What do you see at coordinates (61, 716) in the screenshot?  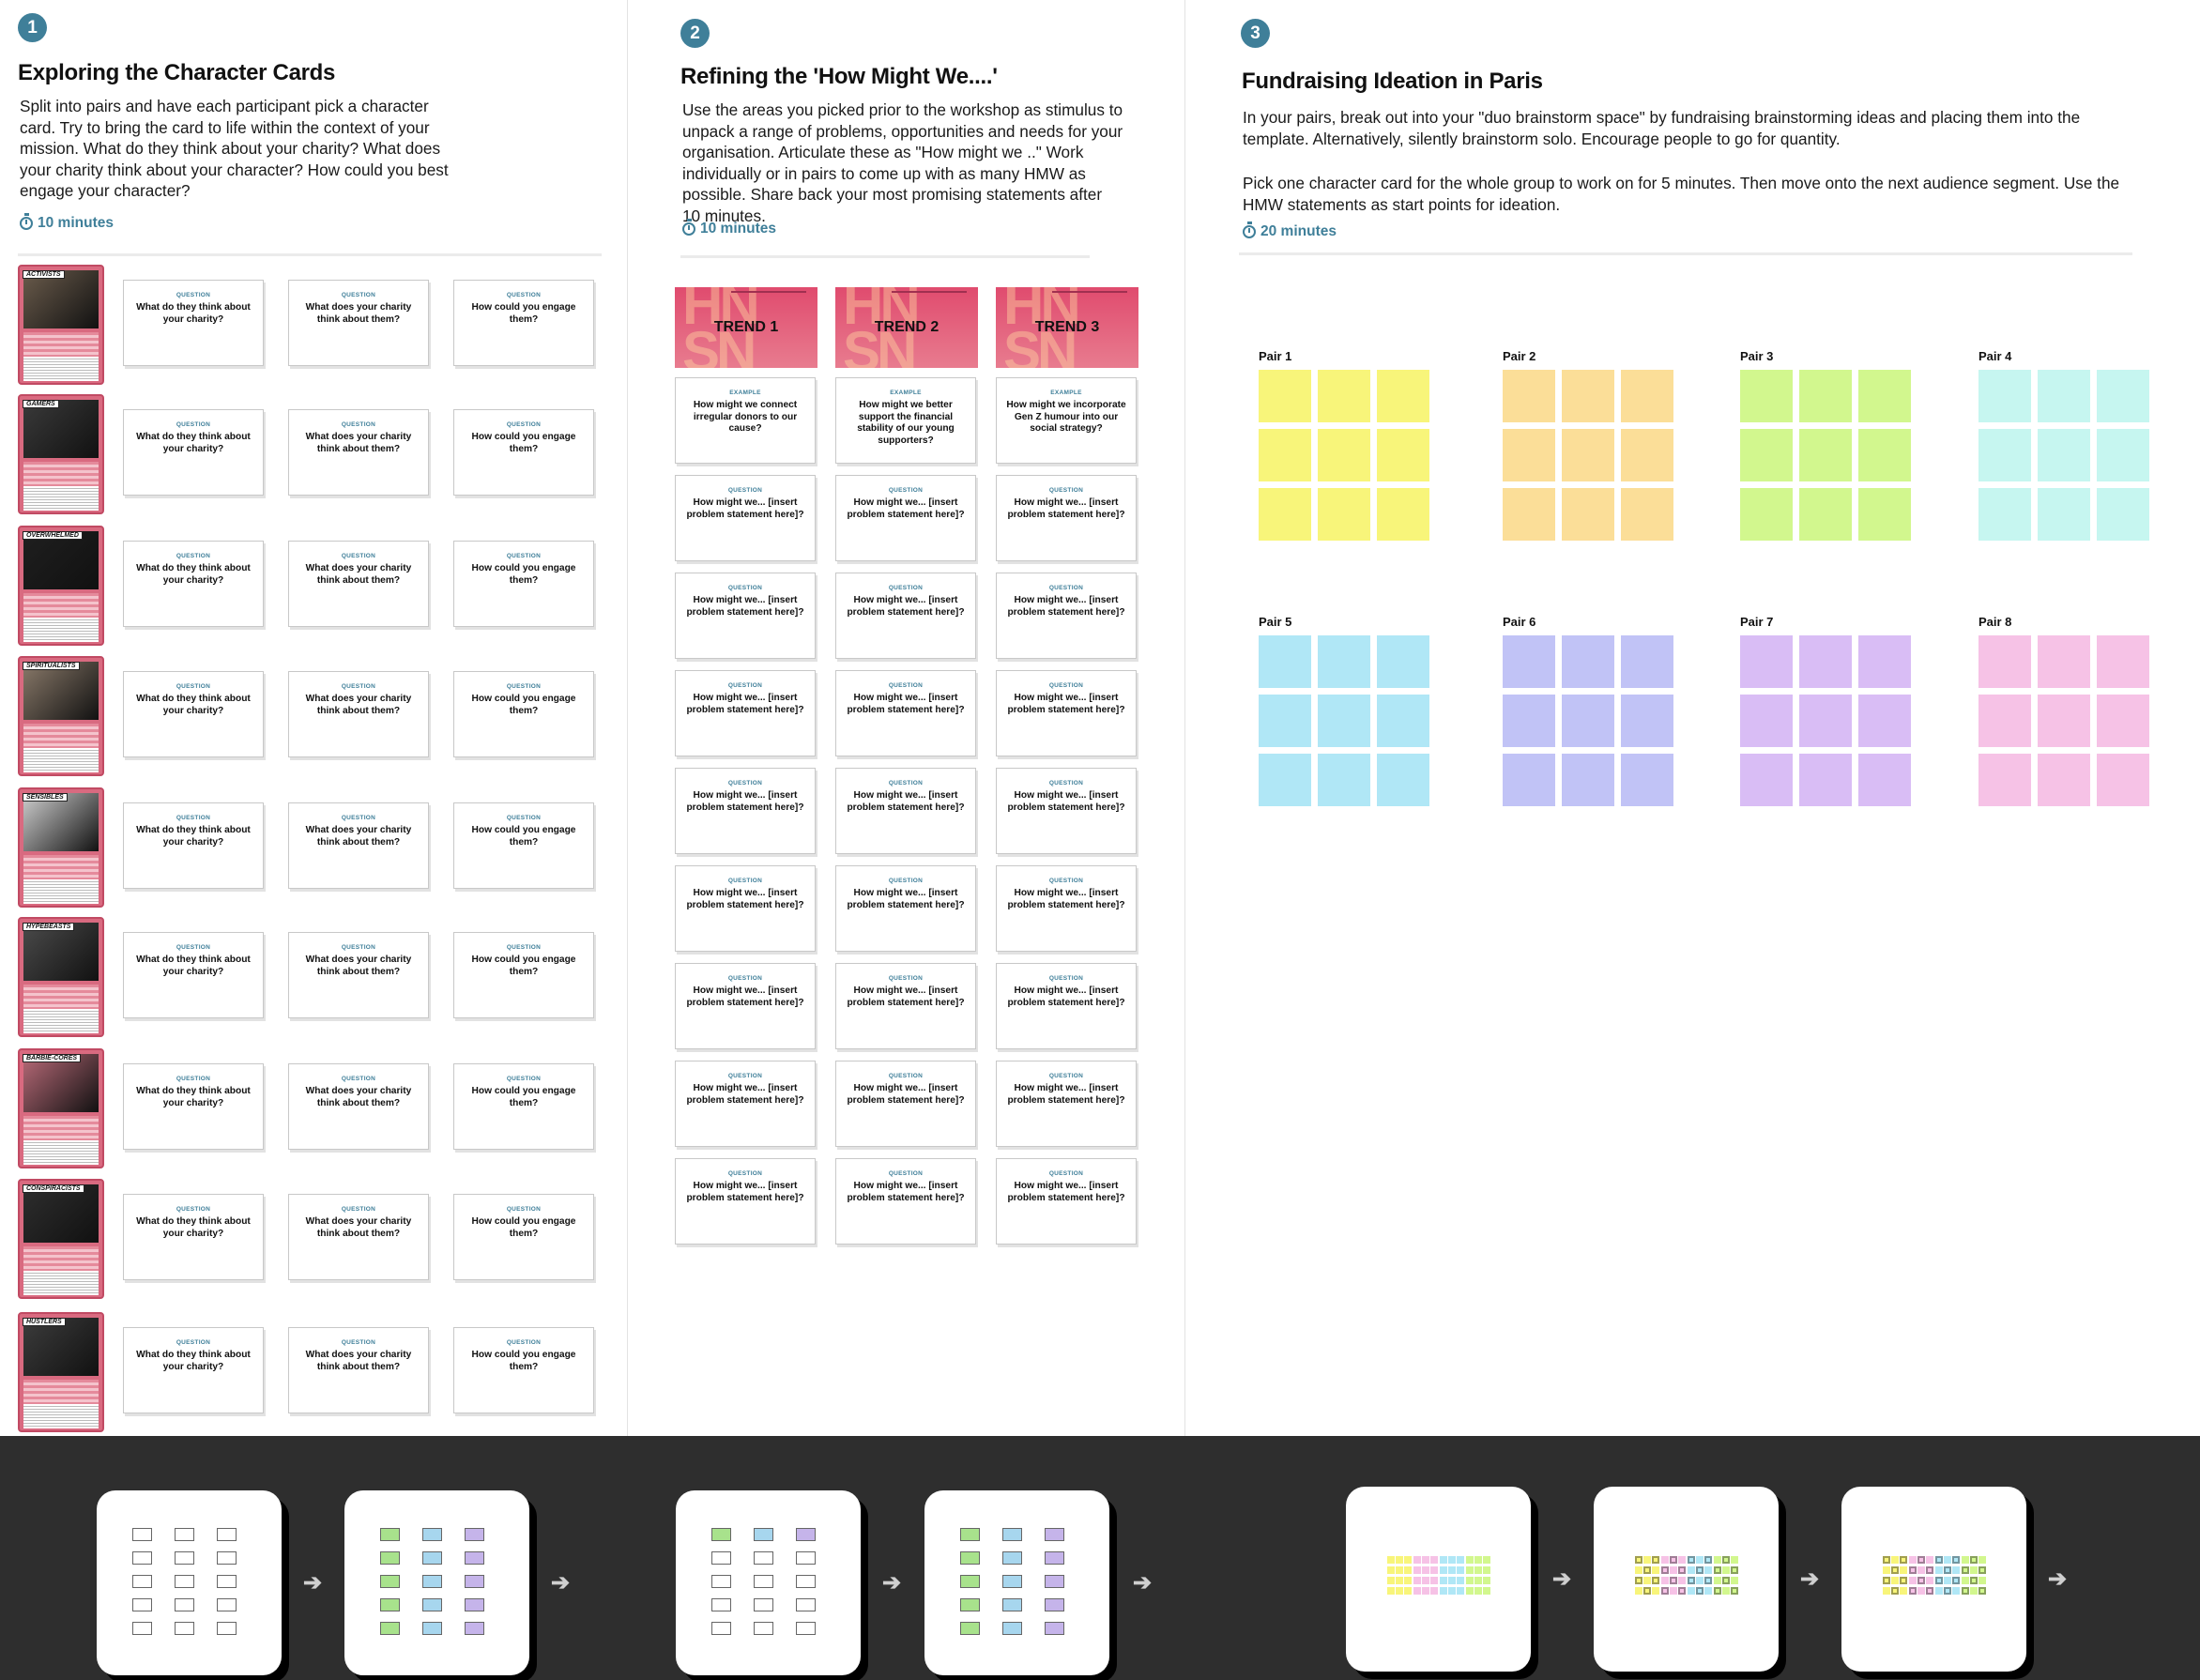 I see `character-card: SPIRITUALISTS` at bounding box center [61, 716].